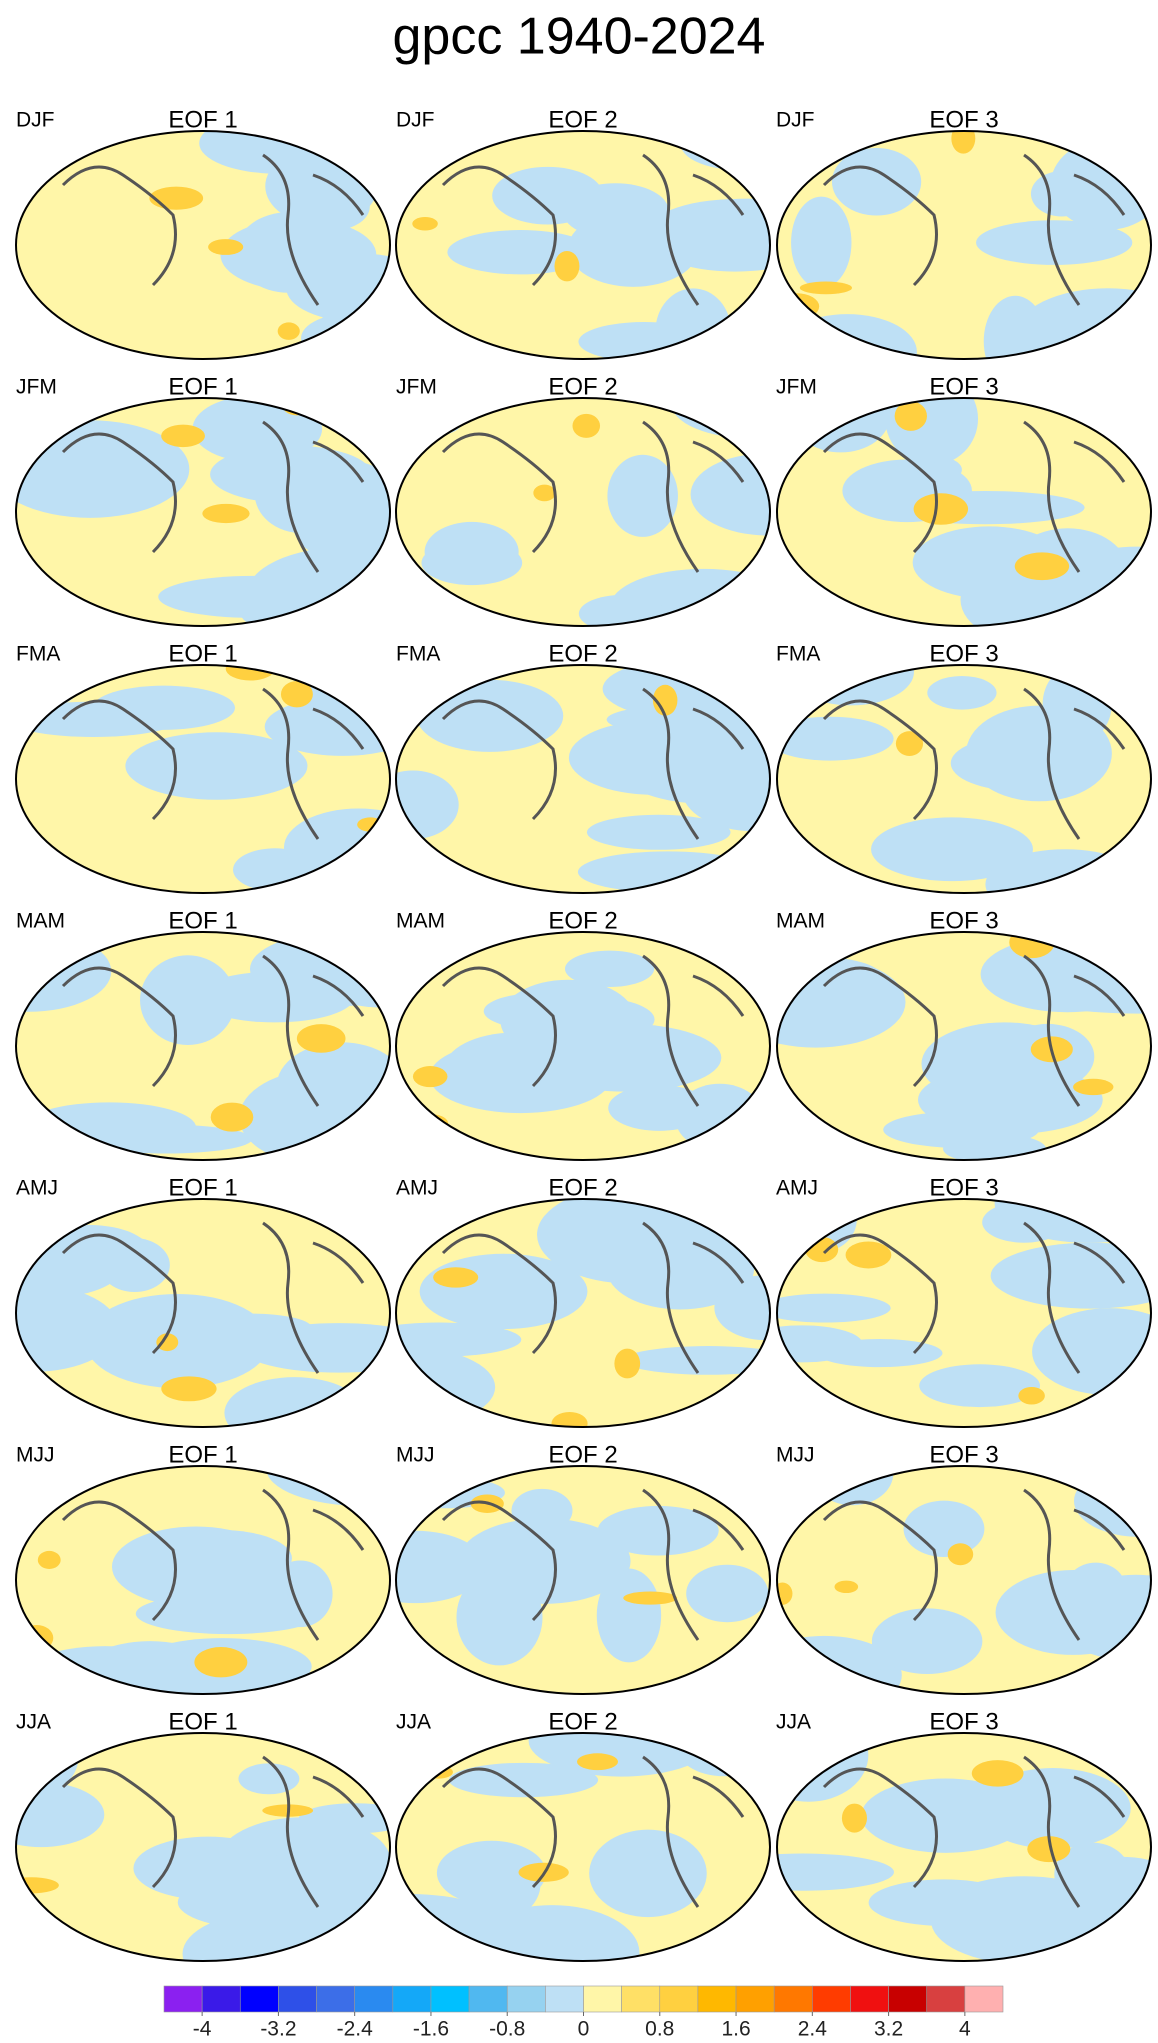 This screenshot has height=2043, width=1158. What do you see at coordinates (33, 1722) in the screenshot?
I see `season-label: JJA` at bounding box center [33, 1722].